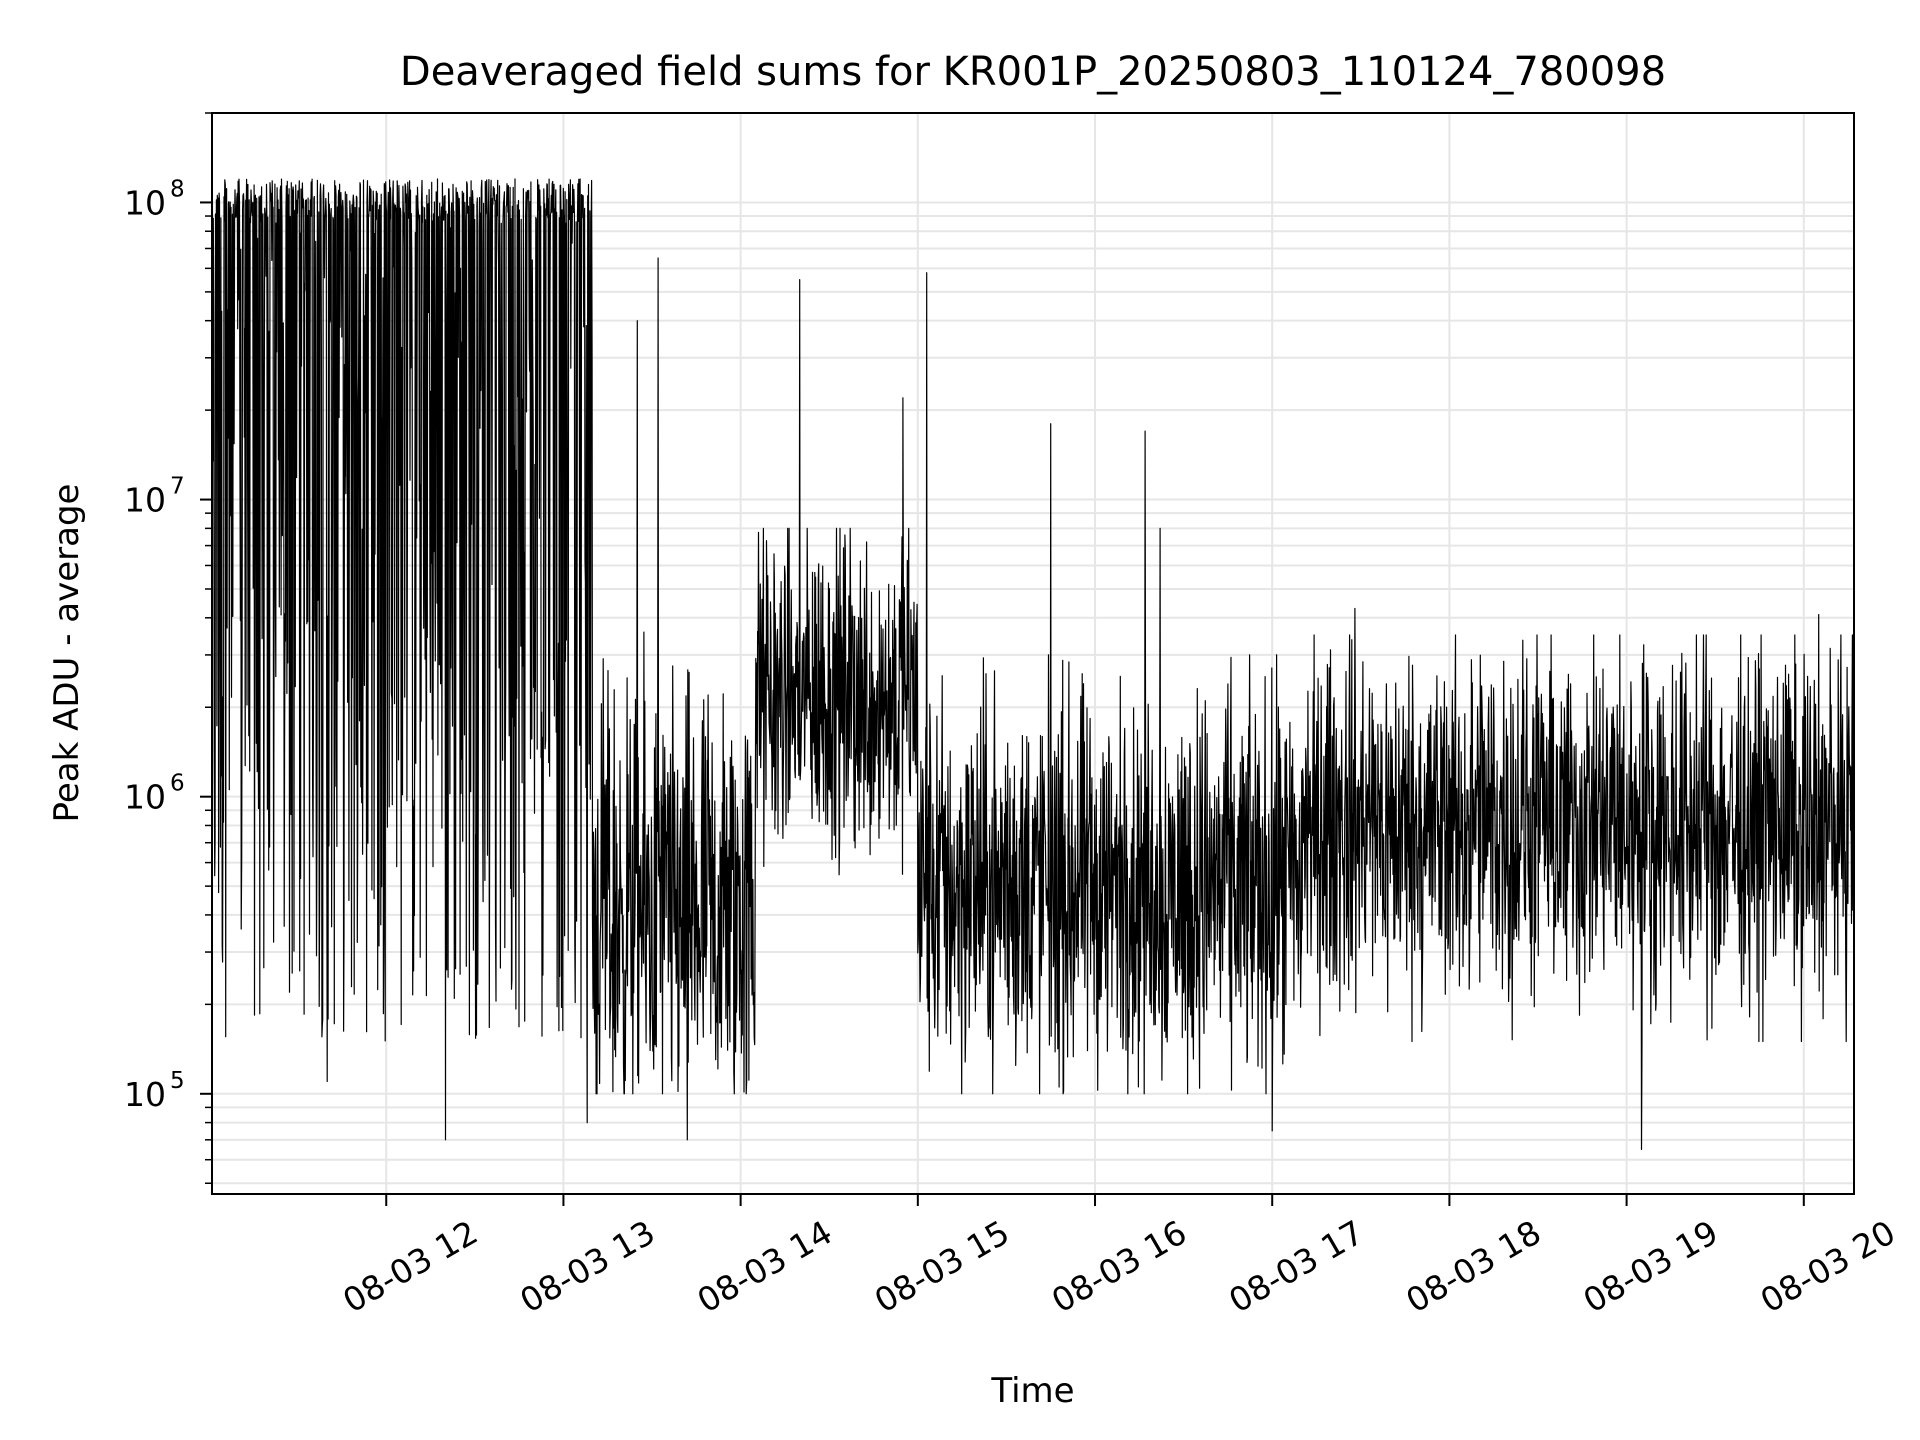 The image size is (1920, 1440). Describe the element at coordinates (177, 487) in the screenshot. I see `y-tick-exponent: 7` at that location.